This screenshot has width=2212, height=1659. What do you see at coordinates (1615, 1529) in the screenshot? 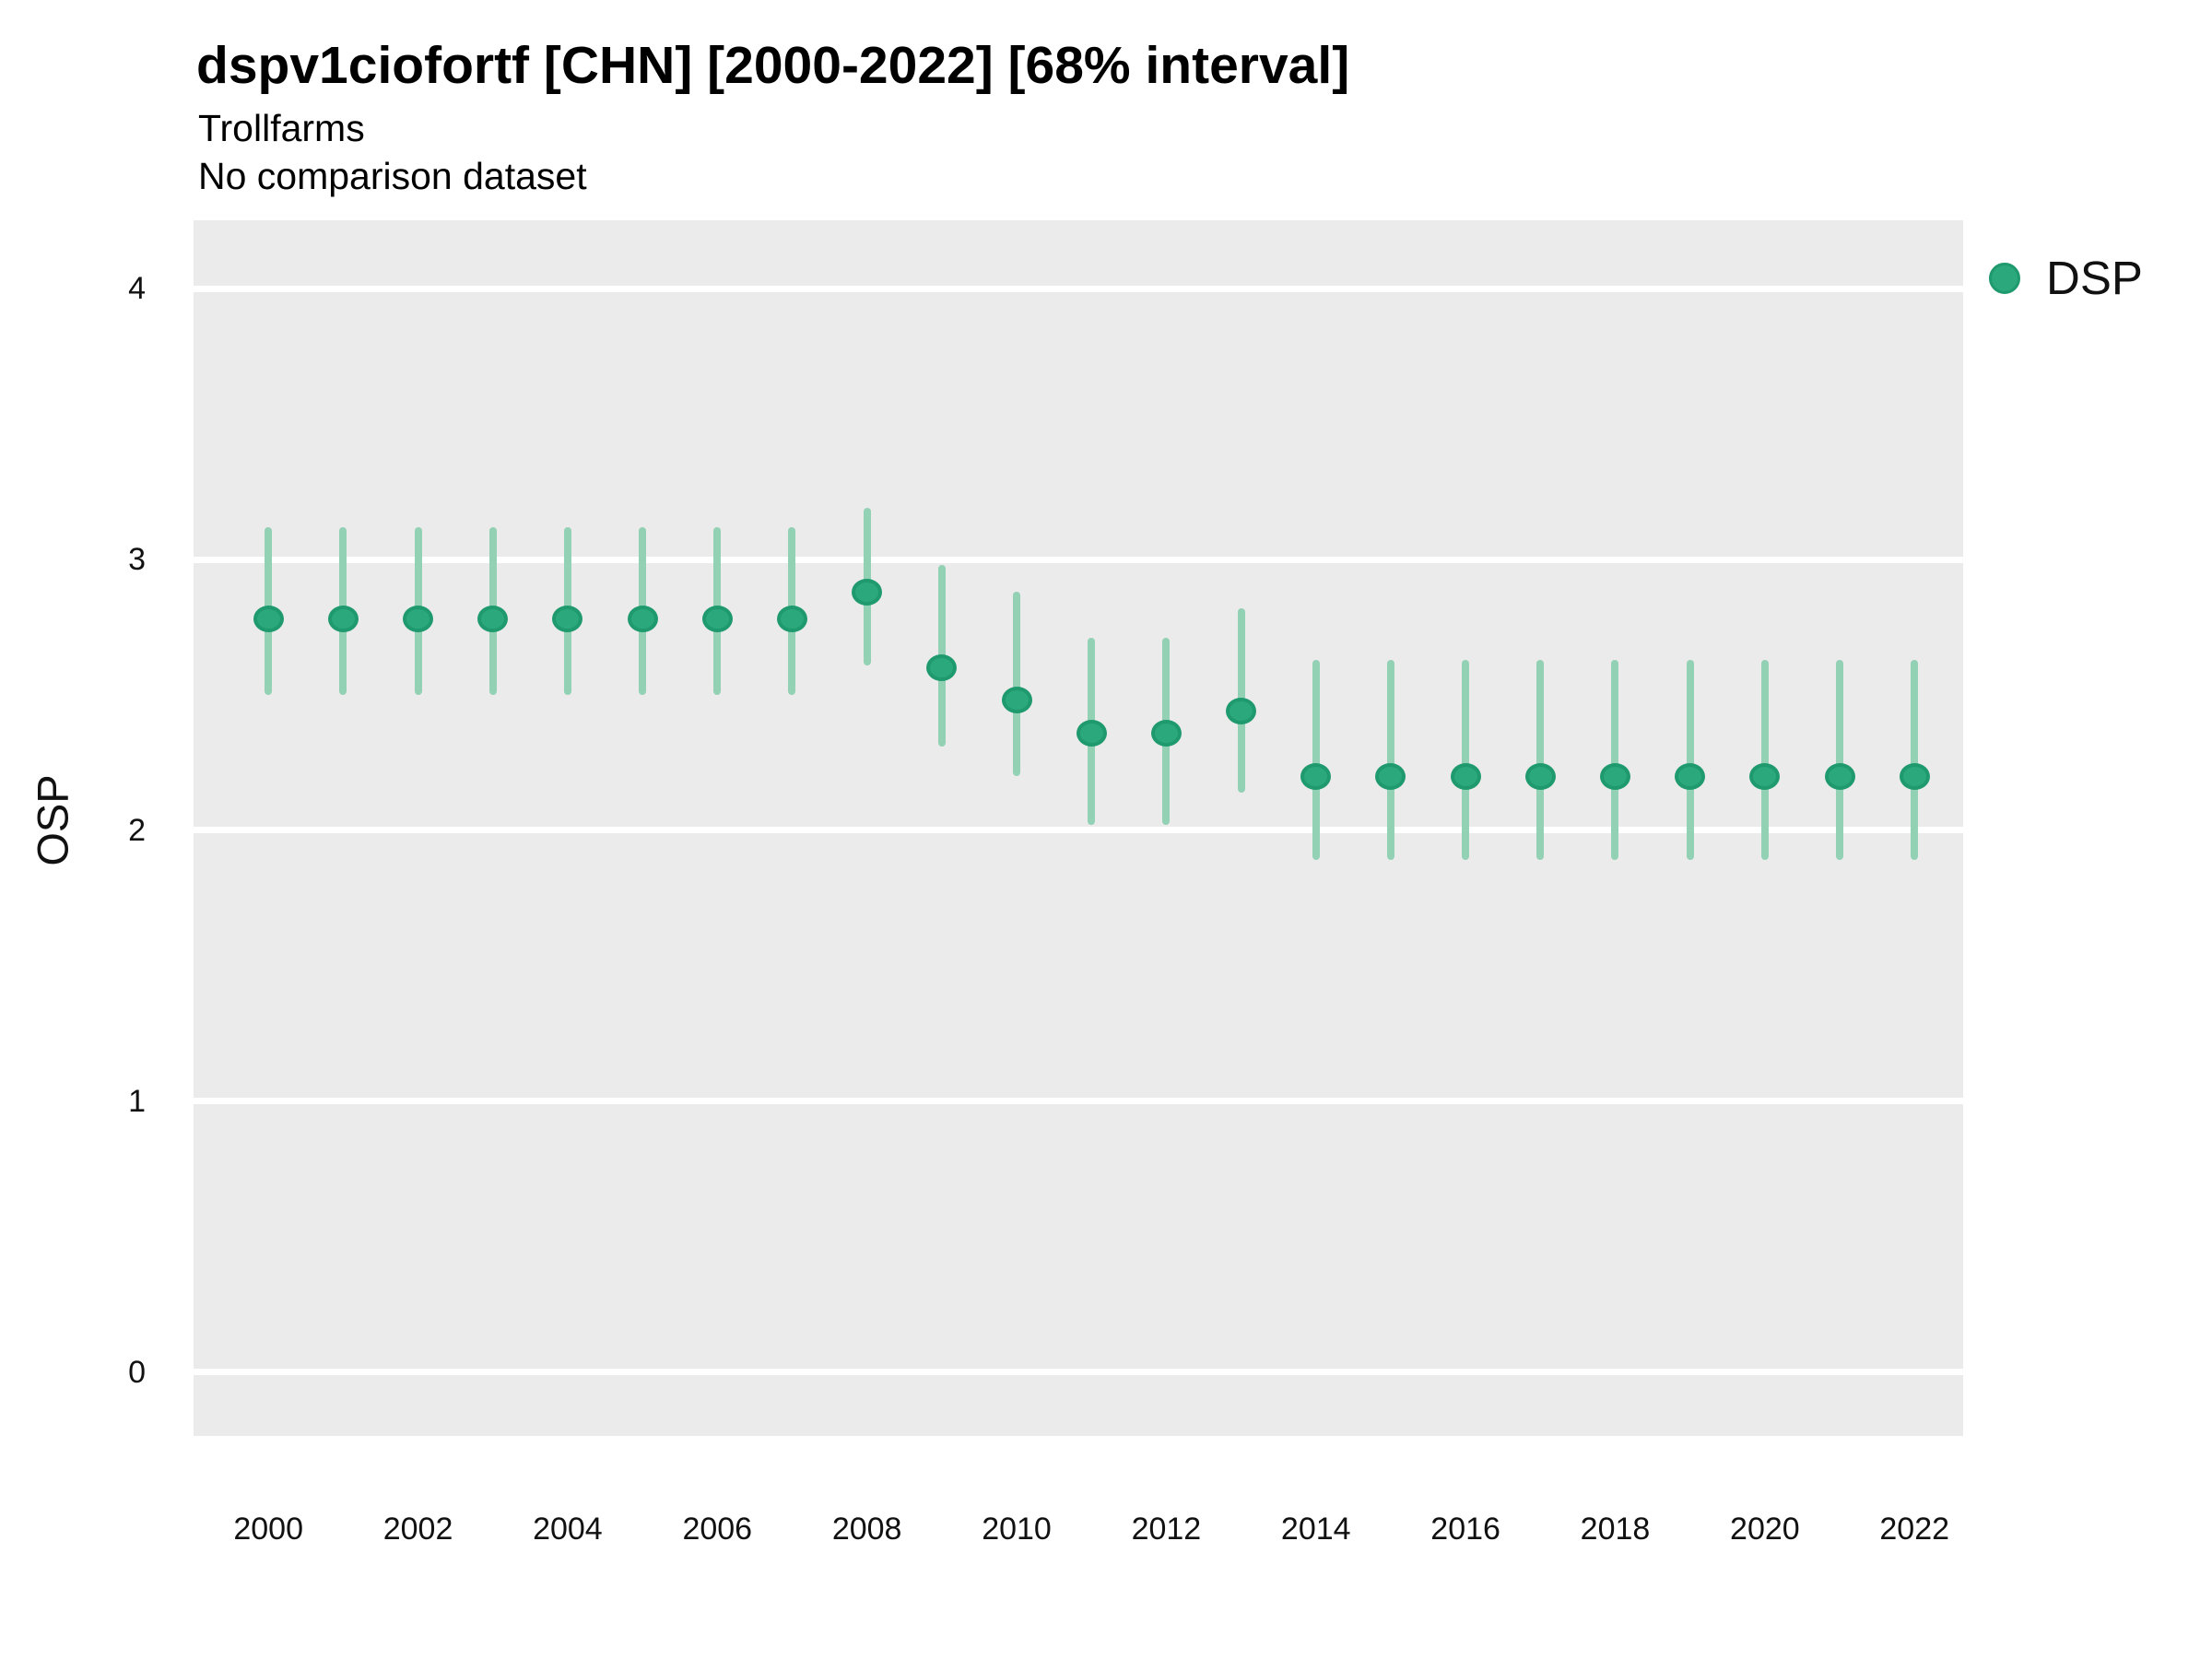
I see `x-axis-tick-label: 2018` at bounding box center [1615, 1529].